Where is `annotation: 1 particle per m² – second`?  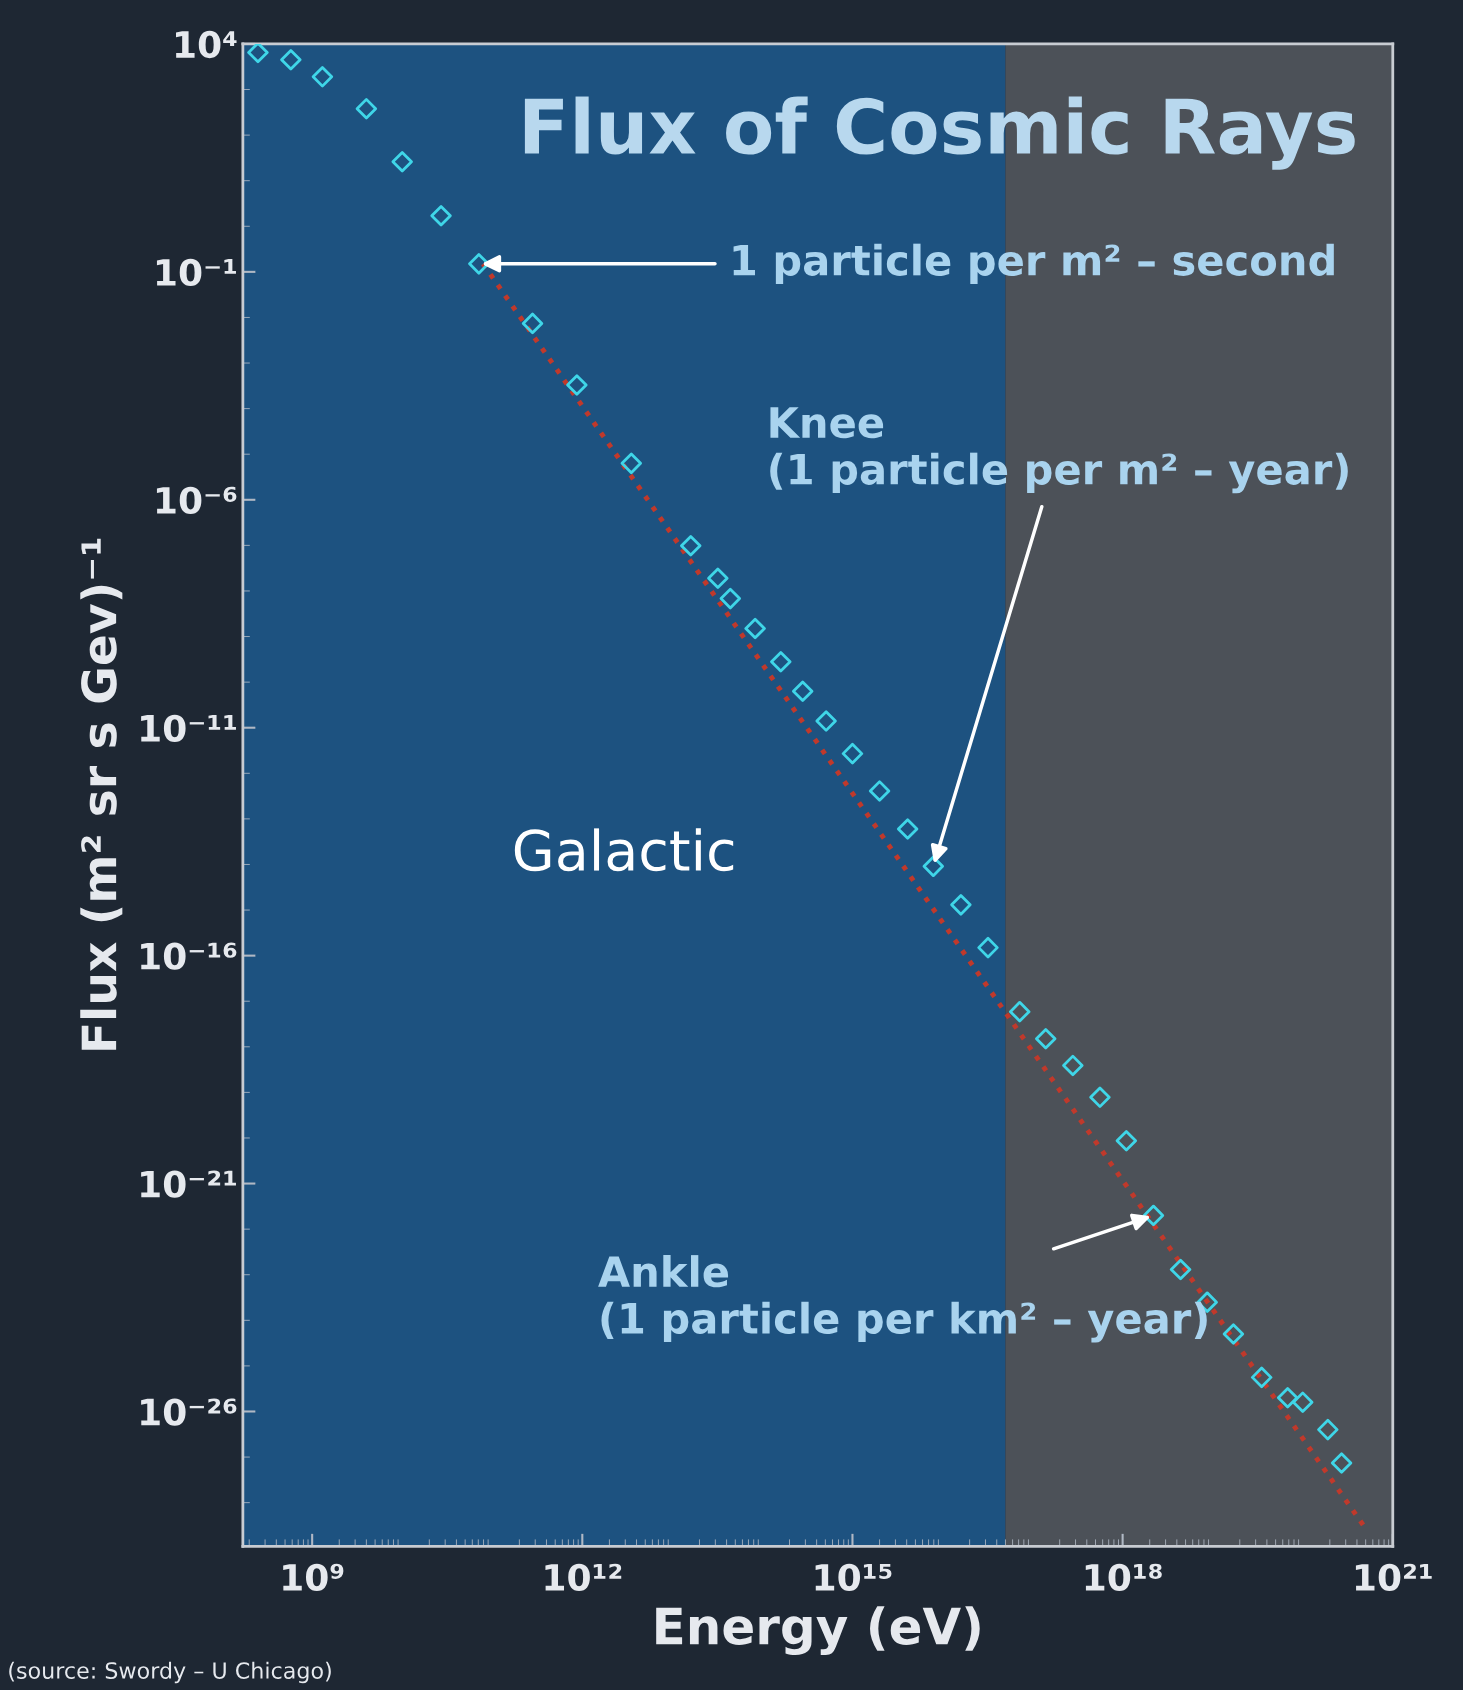
annotation: 1 particle per m² – second is located at coordinates (1033, 263).